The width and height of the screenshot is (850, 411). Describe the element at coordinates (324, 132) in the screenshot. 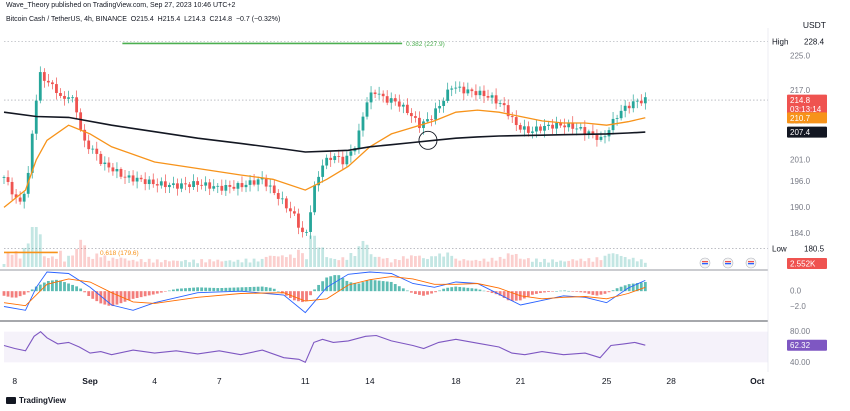

I see `ema-slow-line` at that location.